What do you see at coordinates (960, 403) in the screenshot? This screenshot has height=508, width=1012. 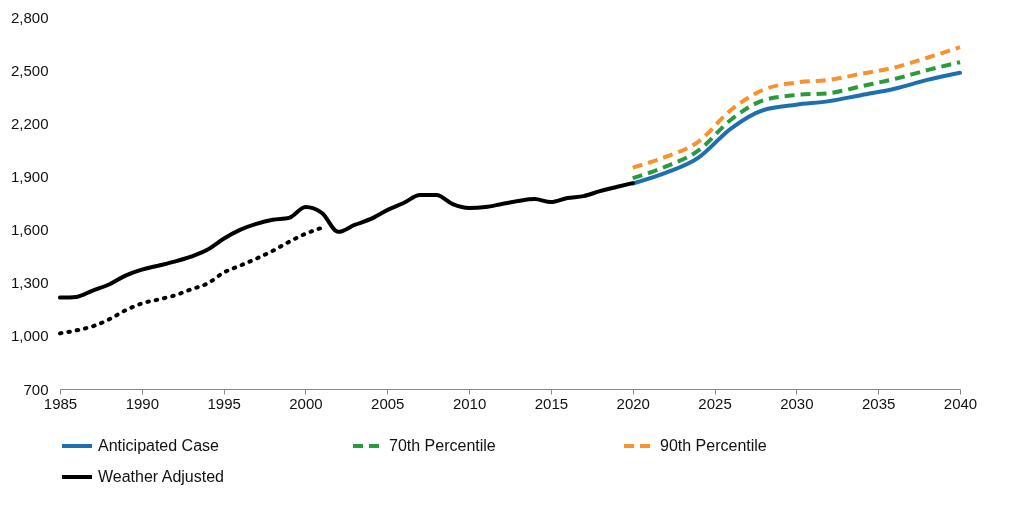 I see `x-tick-label: 2040` at bounding box center [960, 403].